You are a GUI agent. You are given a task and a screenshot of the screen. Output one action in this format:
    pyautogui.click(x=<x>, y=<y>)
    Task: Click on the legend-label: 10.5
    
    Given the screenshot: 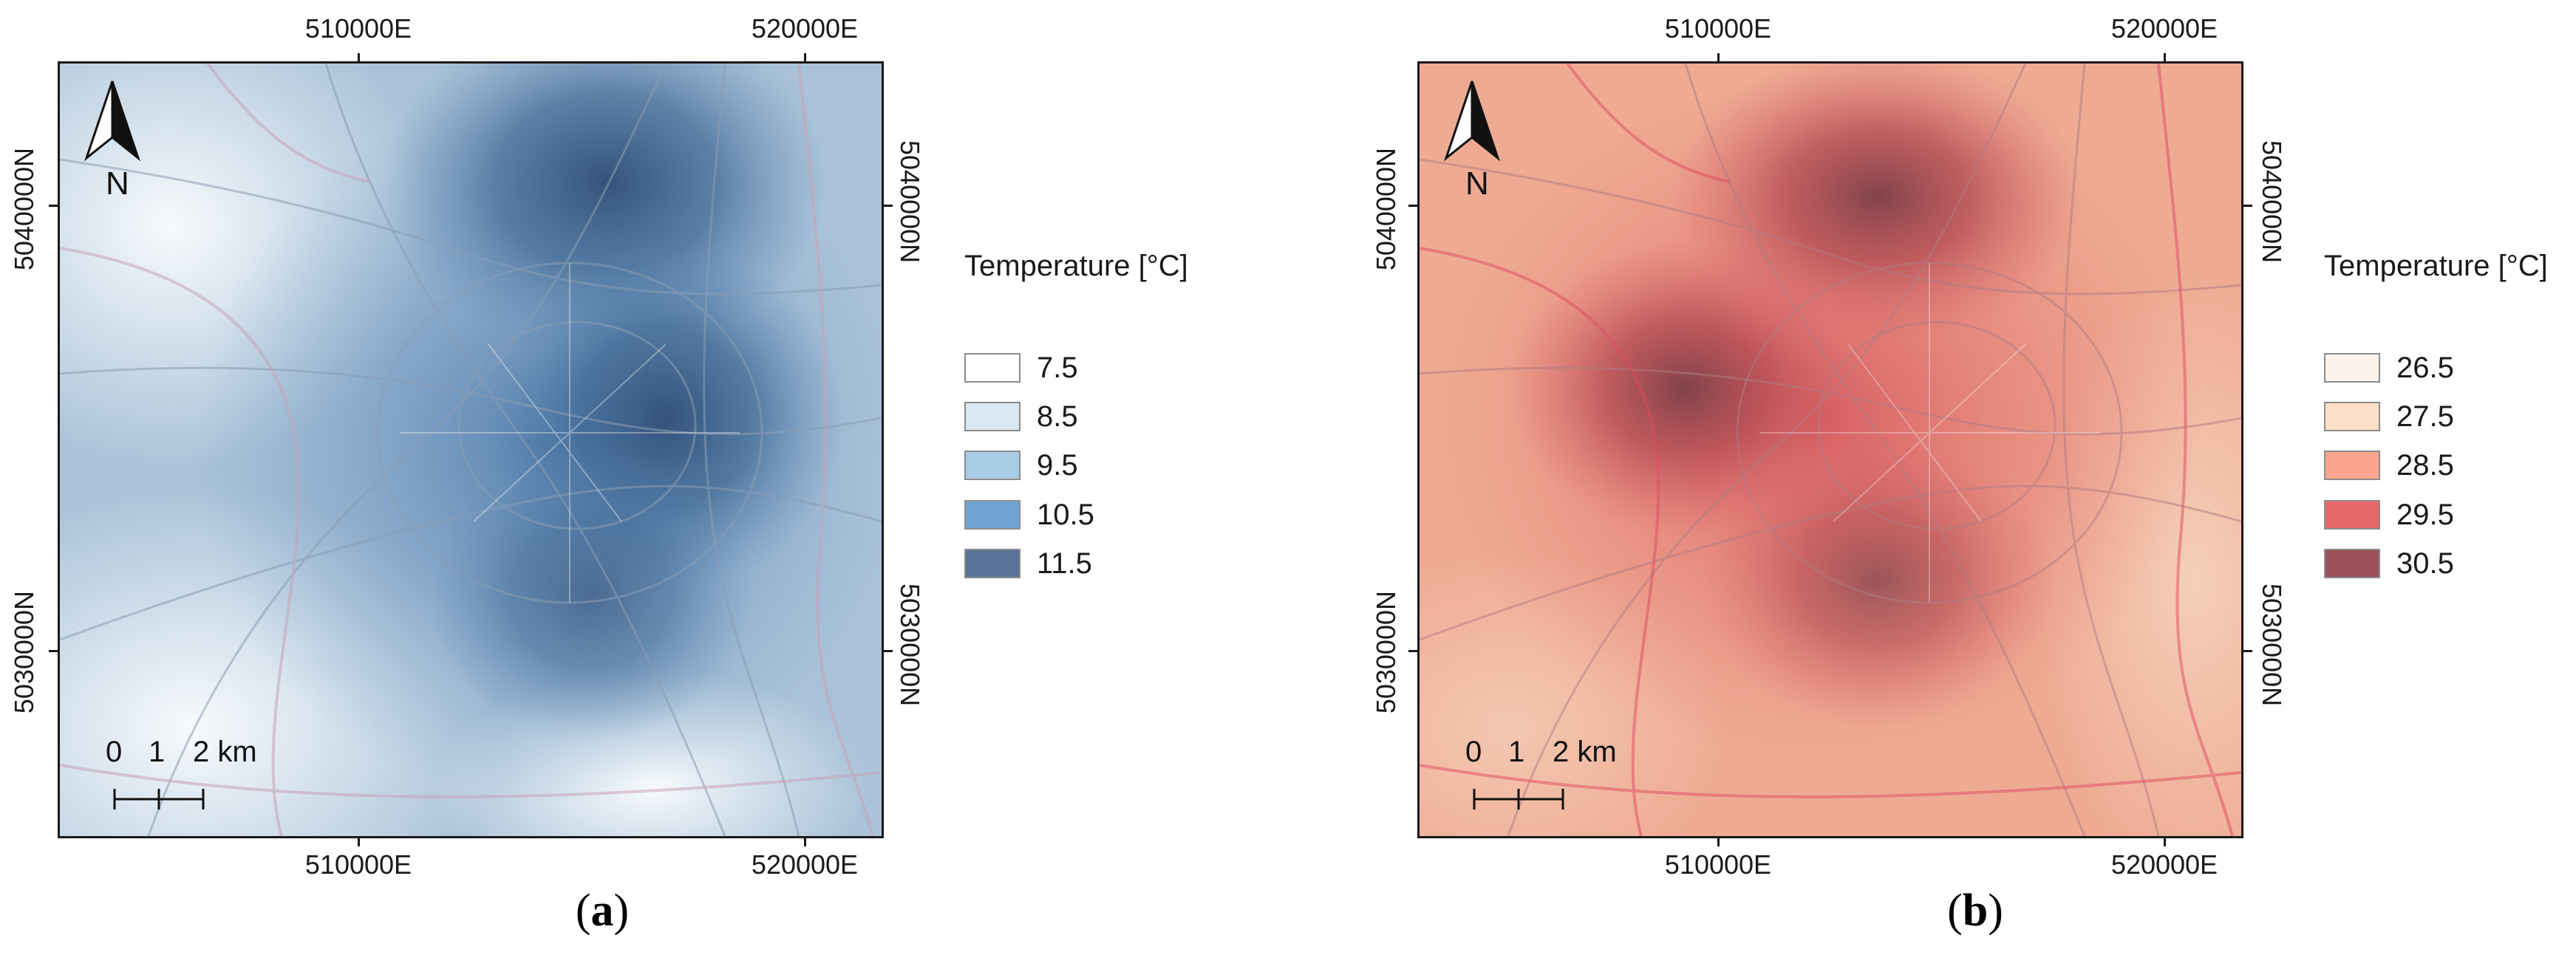 What is the action you would take?
    pyautogui.click(x=1065, y=514)
    